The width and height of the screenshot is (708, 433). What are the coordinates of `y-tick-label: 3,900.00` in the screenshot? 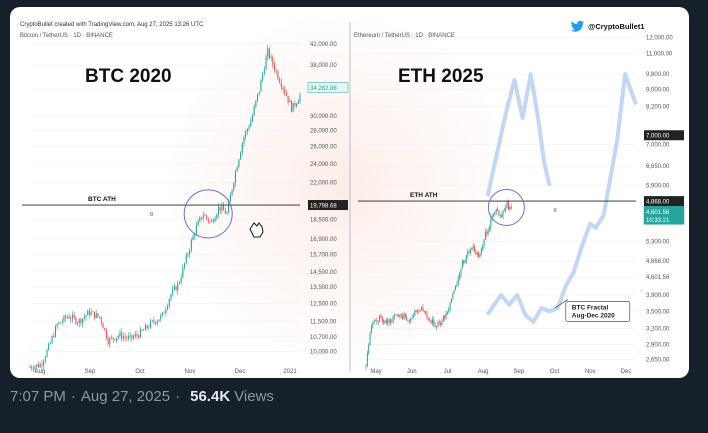 It's located at (658, 296).